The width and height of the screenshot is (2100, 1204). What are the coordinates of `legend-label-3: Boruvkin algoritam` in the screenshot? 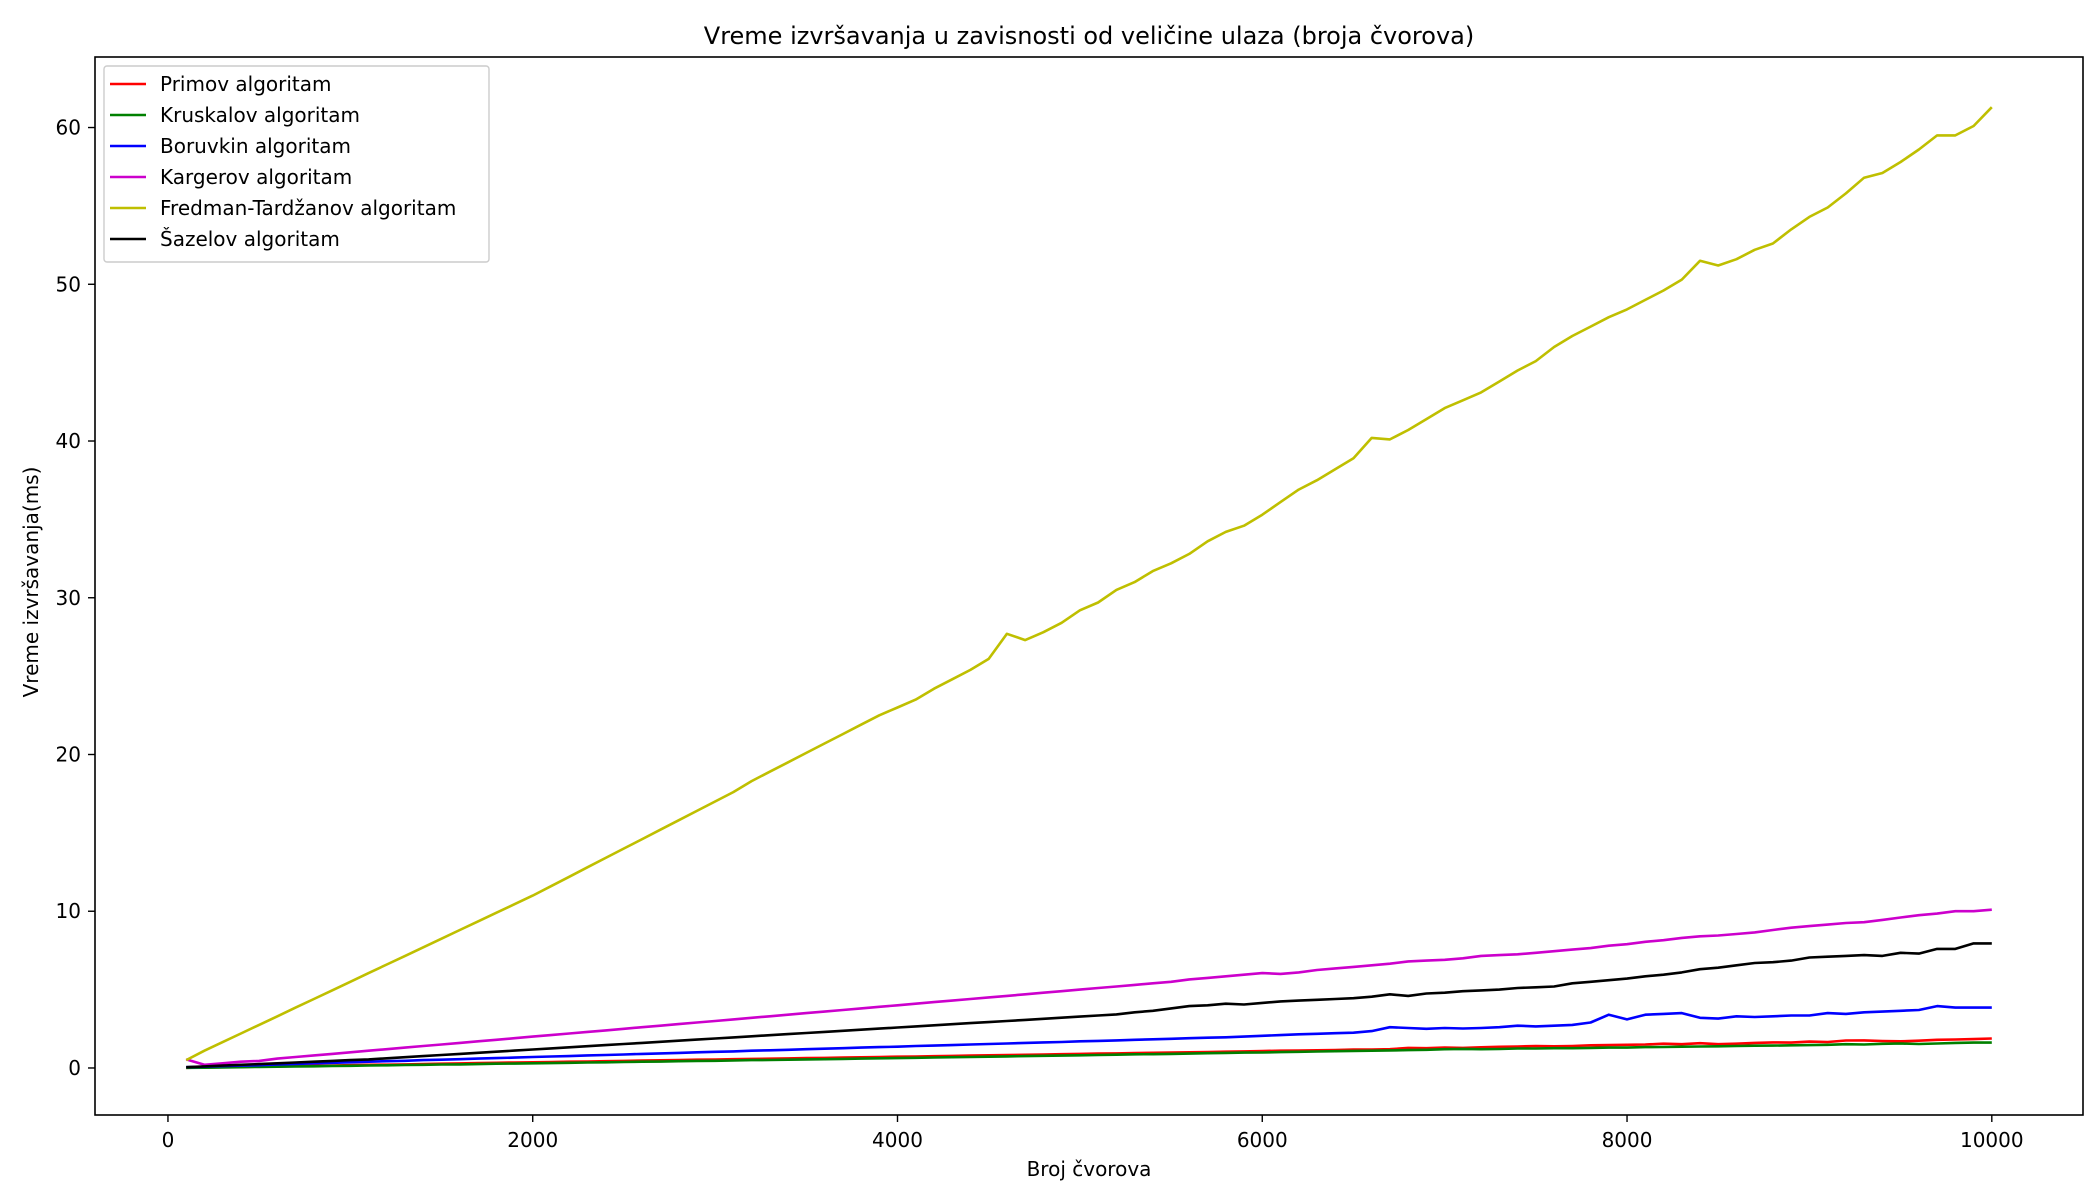 It's located at (255, 146).